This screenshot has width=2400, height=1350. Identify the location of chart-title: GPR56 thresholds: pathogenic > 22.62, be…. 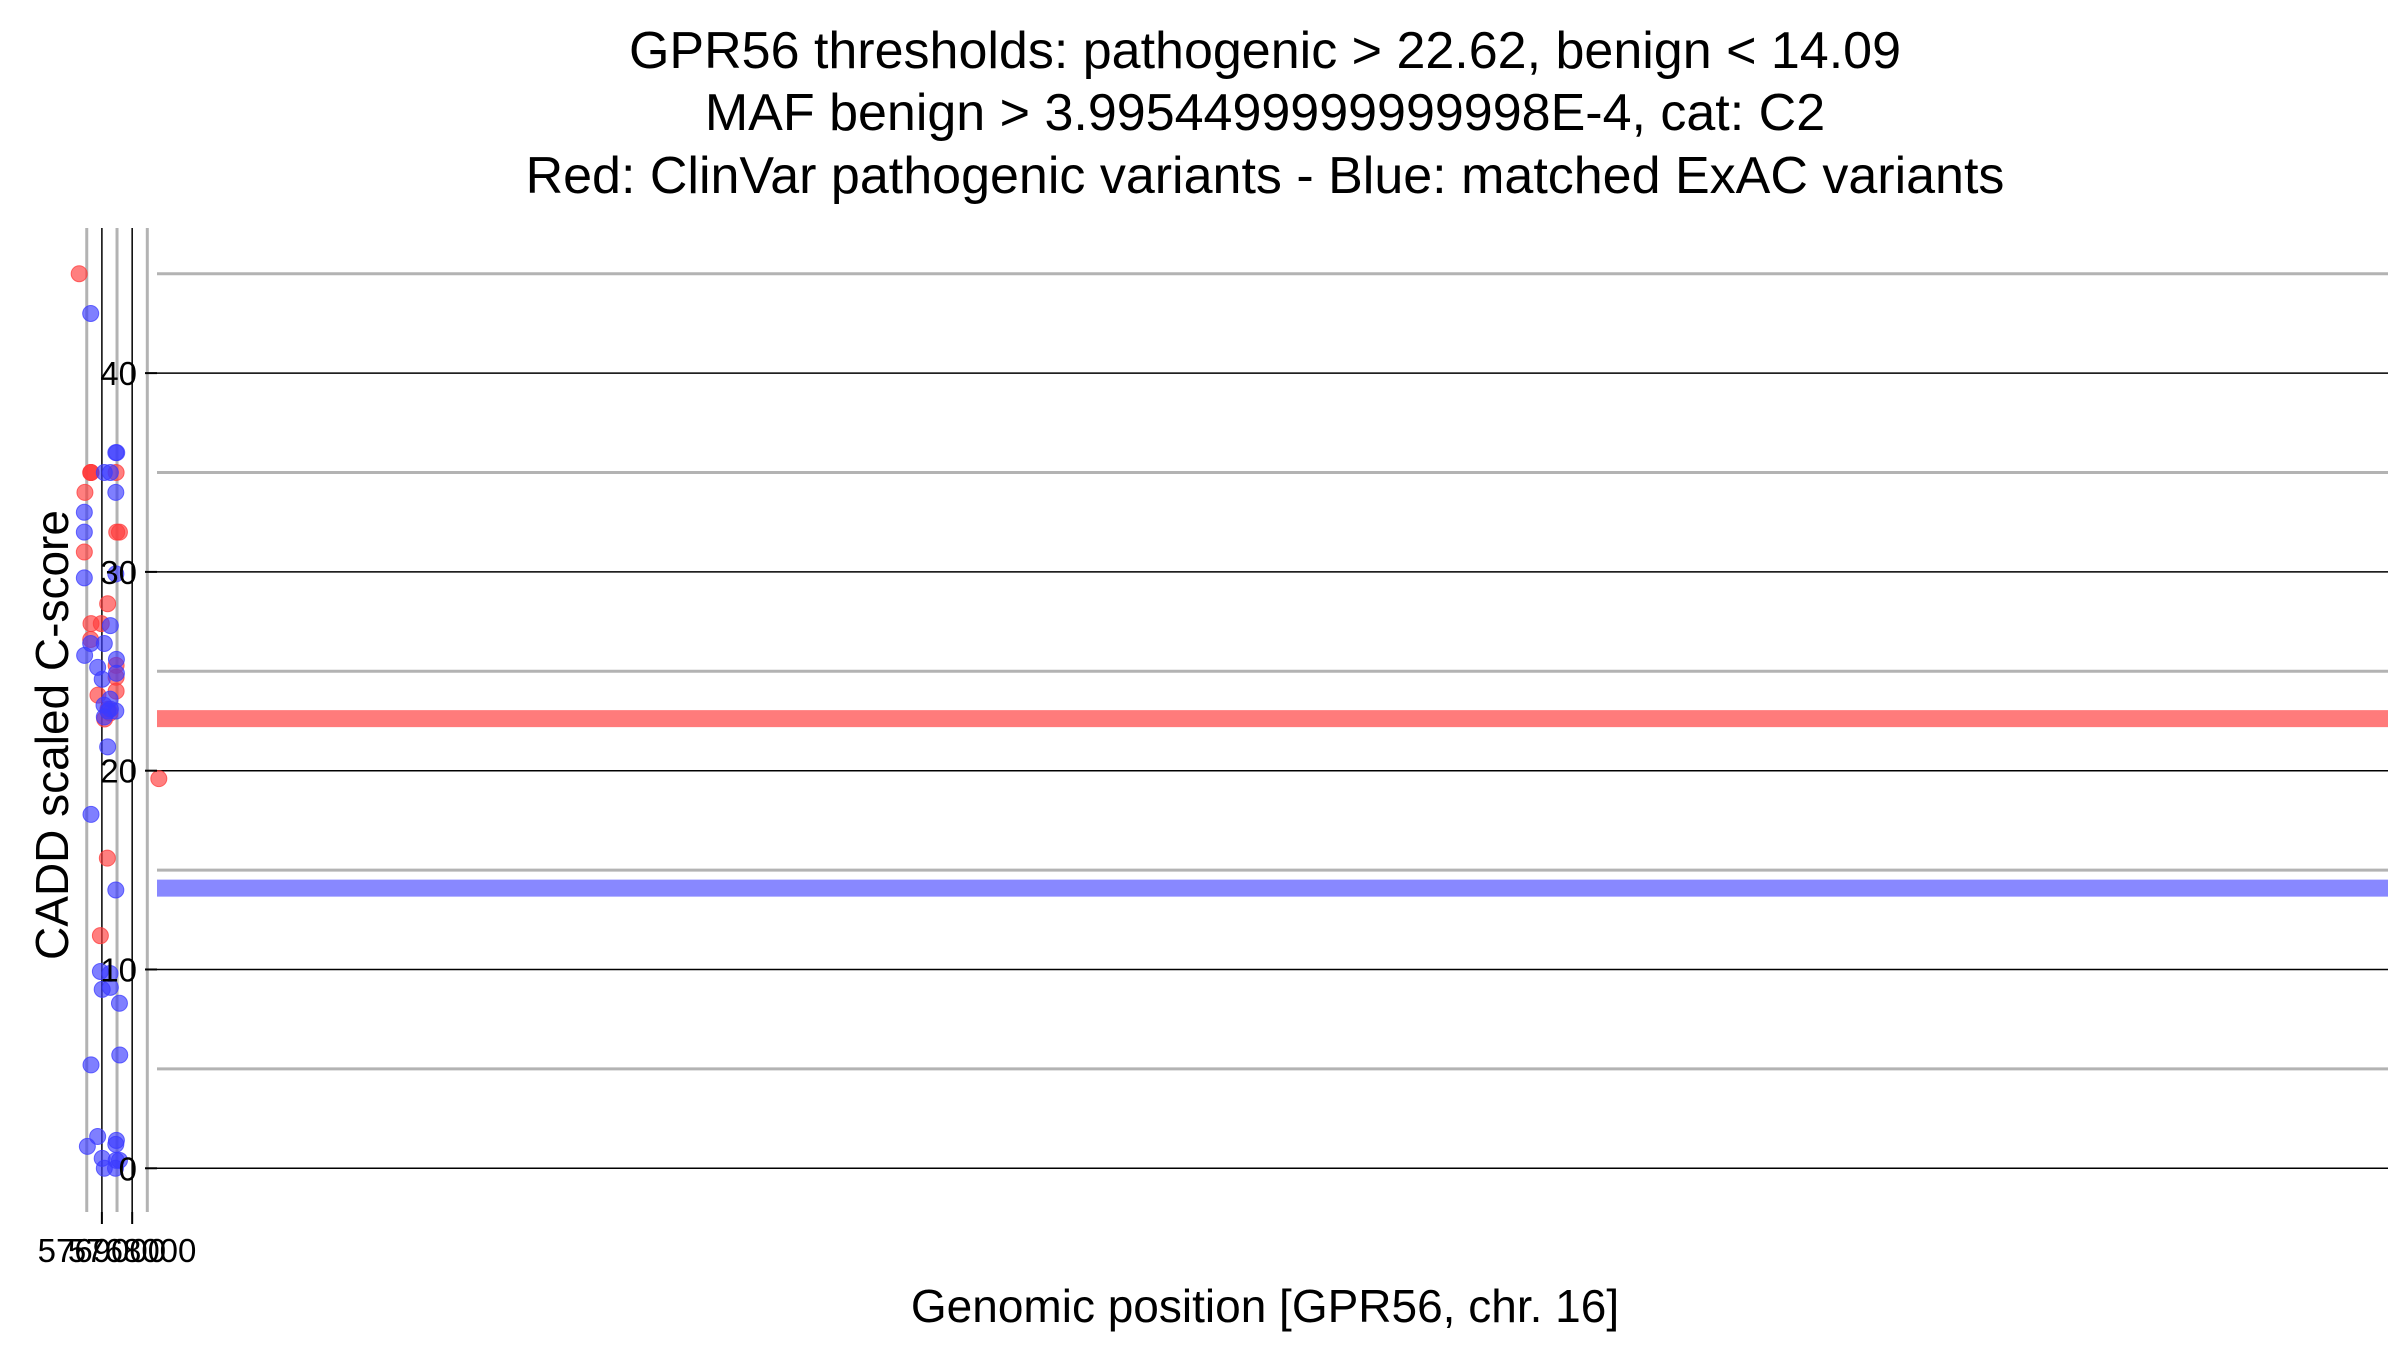
(1265, 113).